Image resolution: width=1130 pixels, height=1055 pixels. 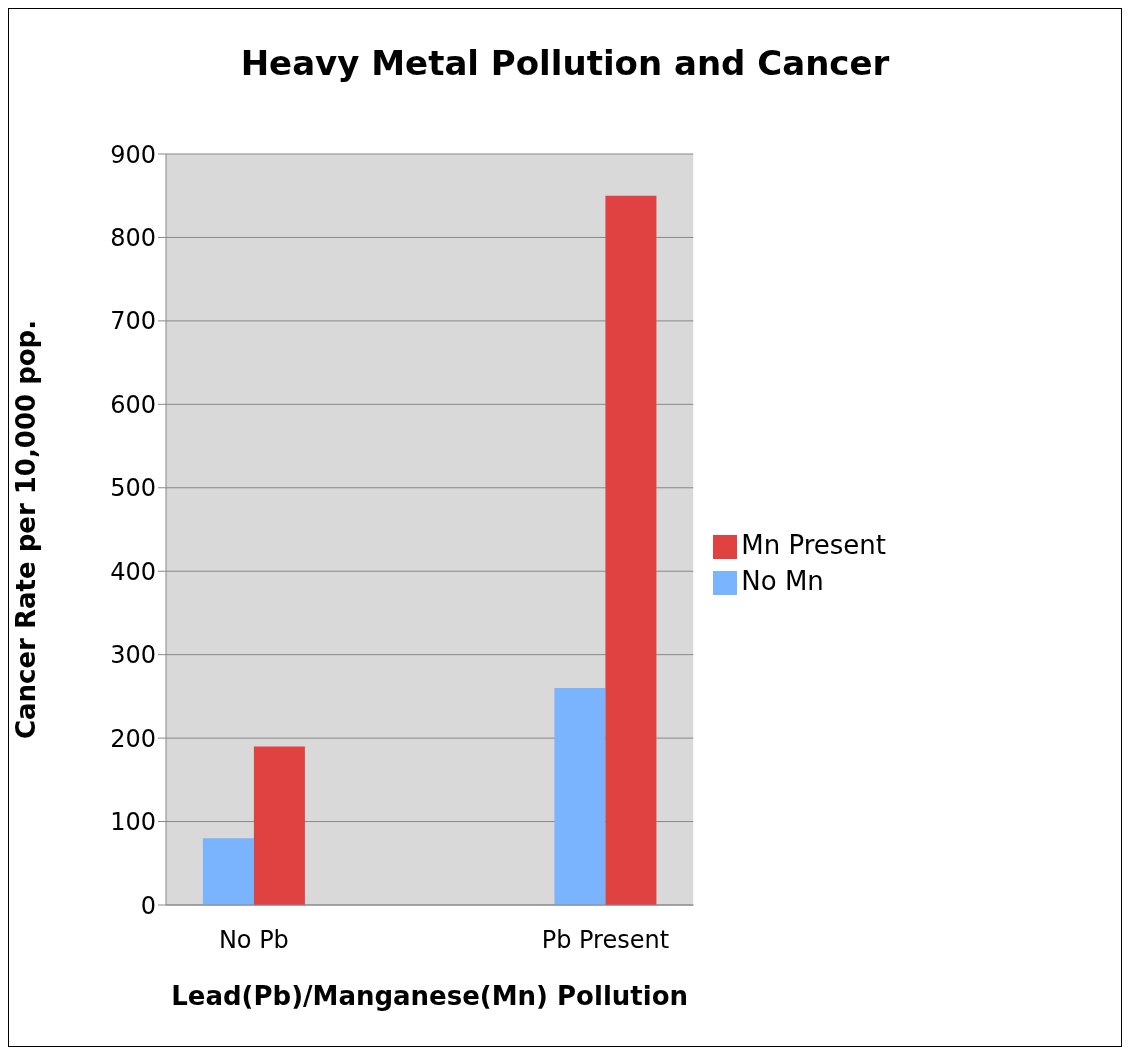 I want to click on y-tick-label: 500, so click(x=133, y=488).